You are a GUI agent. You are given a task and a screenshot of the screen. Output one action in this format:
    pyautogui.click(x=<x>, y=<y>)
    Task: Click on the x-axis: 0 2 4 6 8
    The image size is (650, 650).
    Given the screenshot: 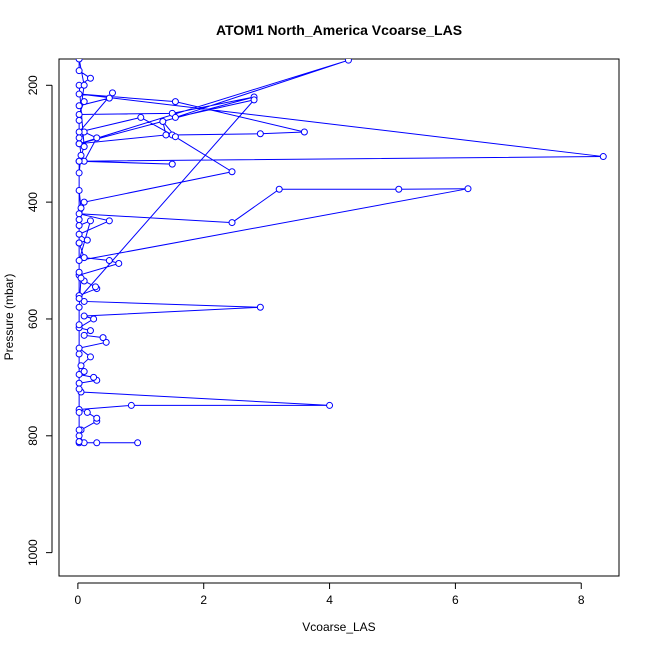 What is the action you would take?
    pyautogui.click(x=330, y=594)
    